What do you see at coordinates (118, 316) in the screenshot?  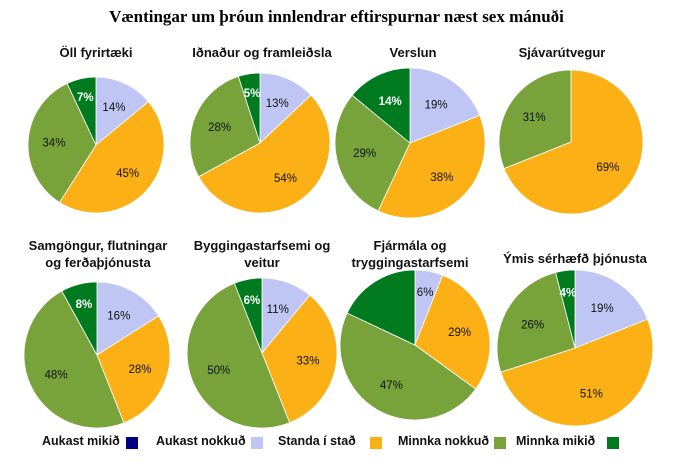 I see `pie-slice-label: 16%` at bounding box center [118, 316].